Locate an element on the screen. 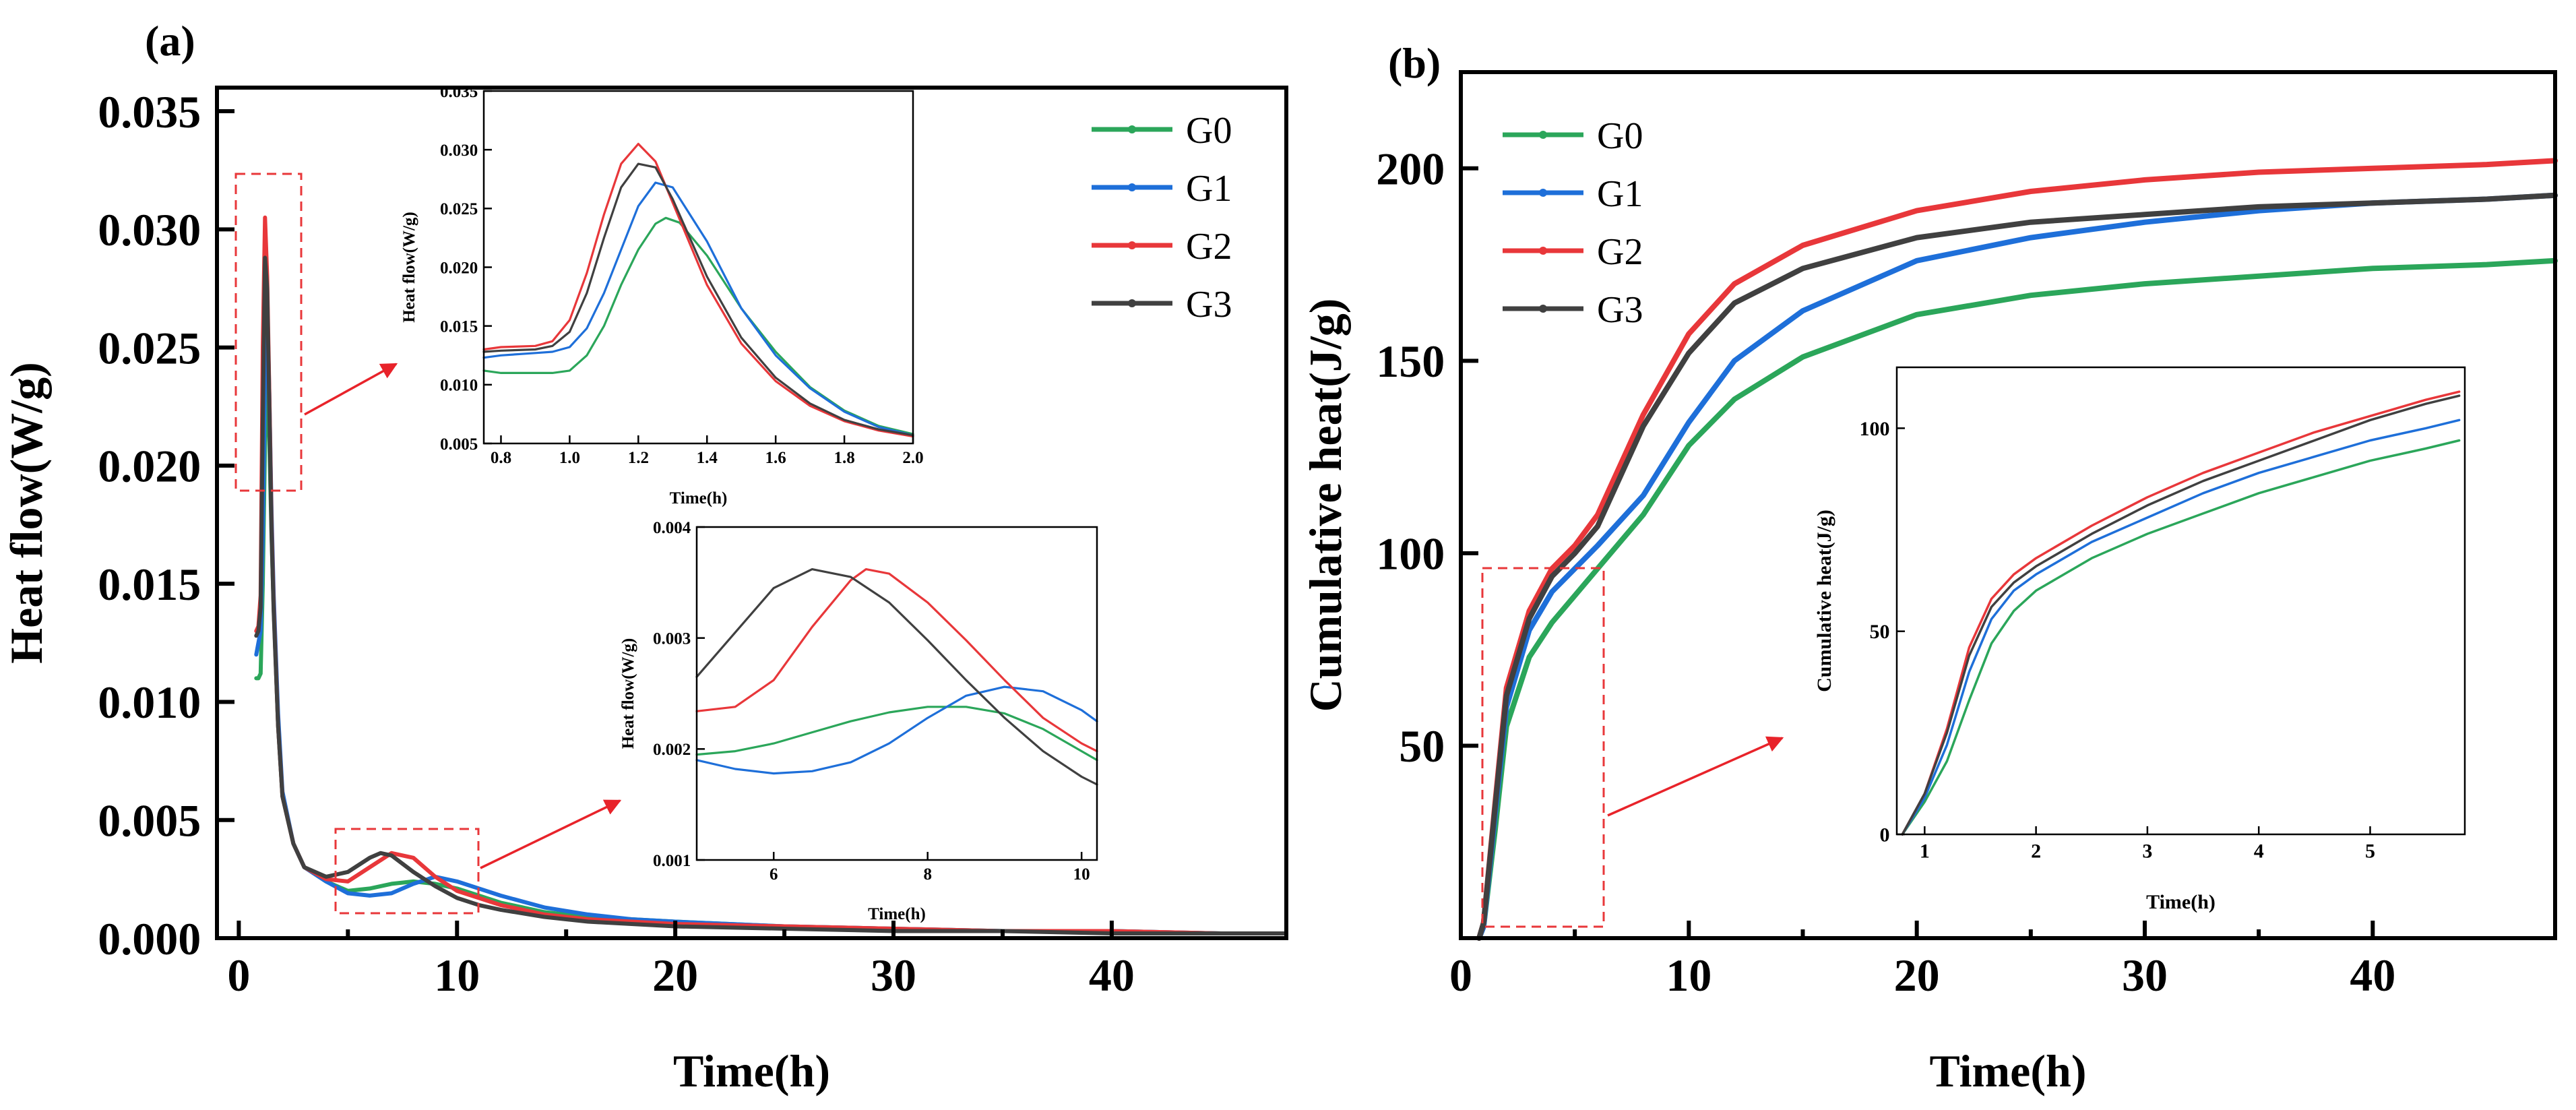  y-tick-label: 0.015 is located at coordinates (149, 584).